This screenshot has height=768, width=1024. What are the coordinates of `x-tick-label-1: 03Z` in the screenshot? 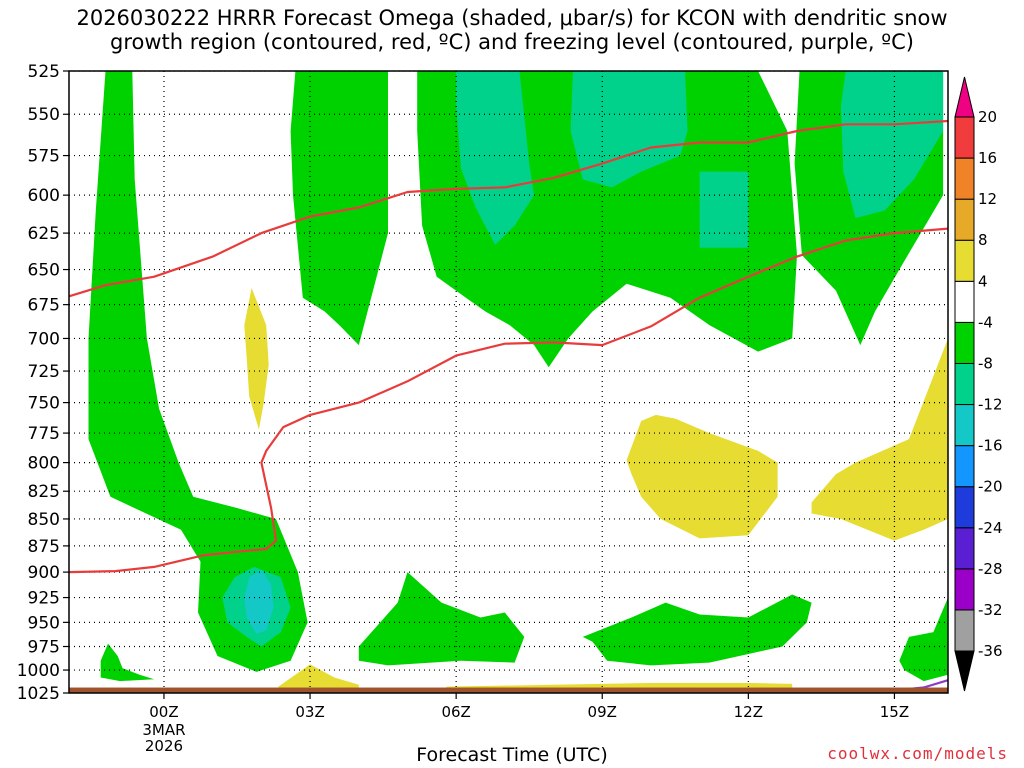 It's located at (309, 712).